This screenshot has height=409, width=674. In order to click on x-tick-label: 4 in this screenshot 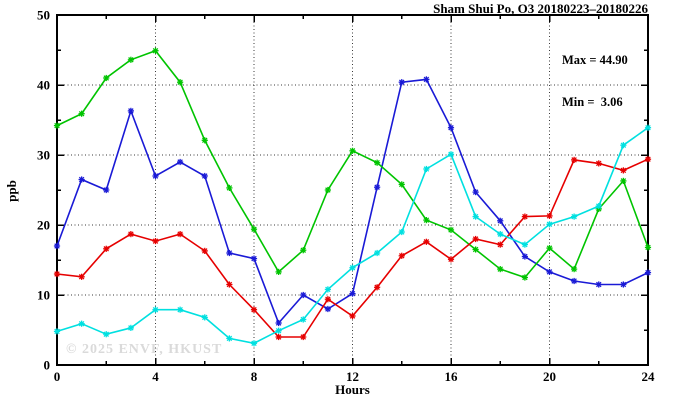, I will do `click(155, 376)`.